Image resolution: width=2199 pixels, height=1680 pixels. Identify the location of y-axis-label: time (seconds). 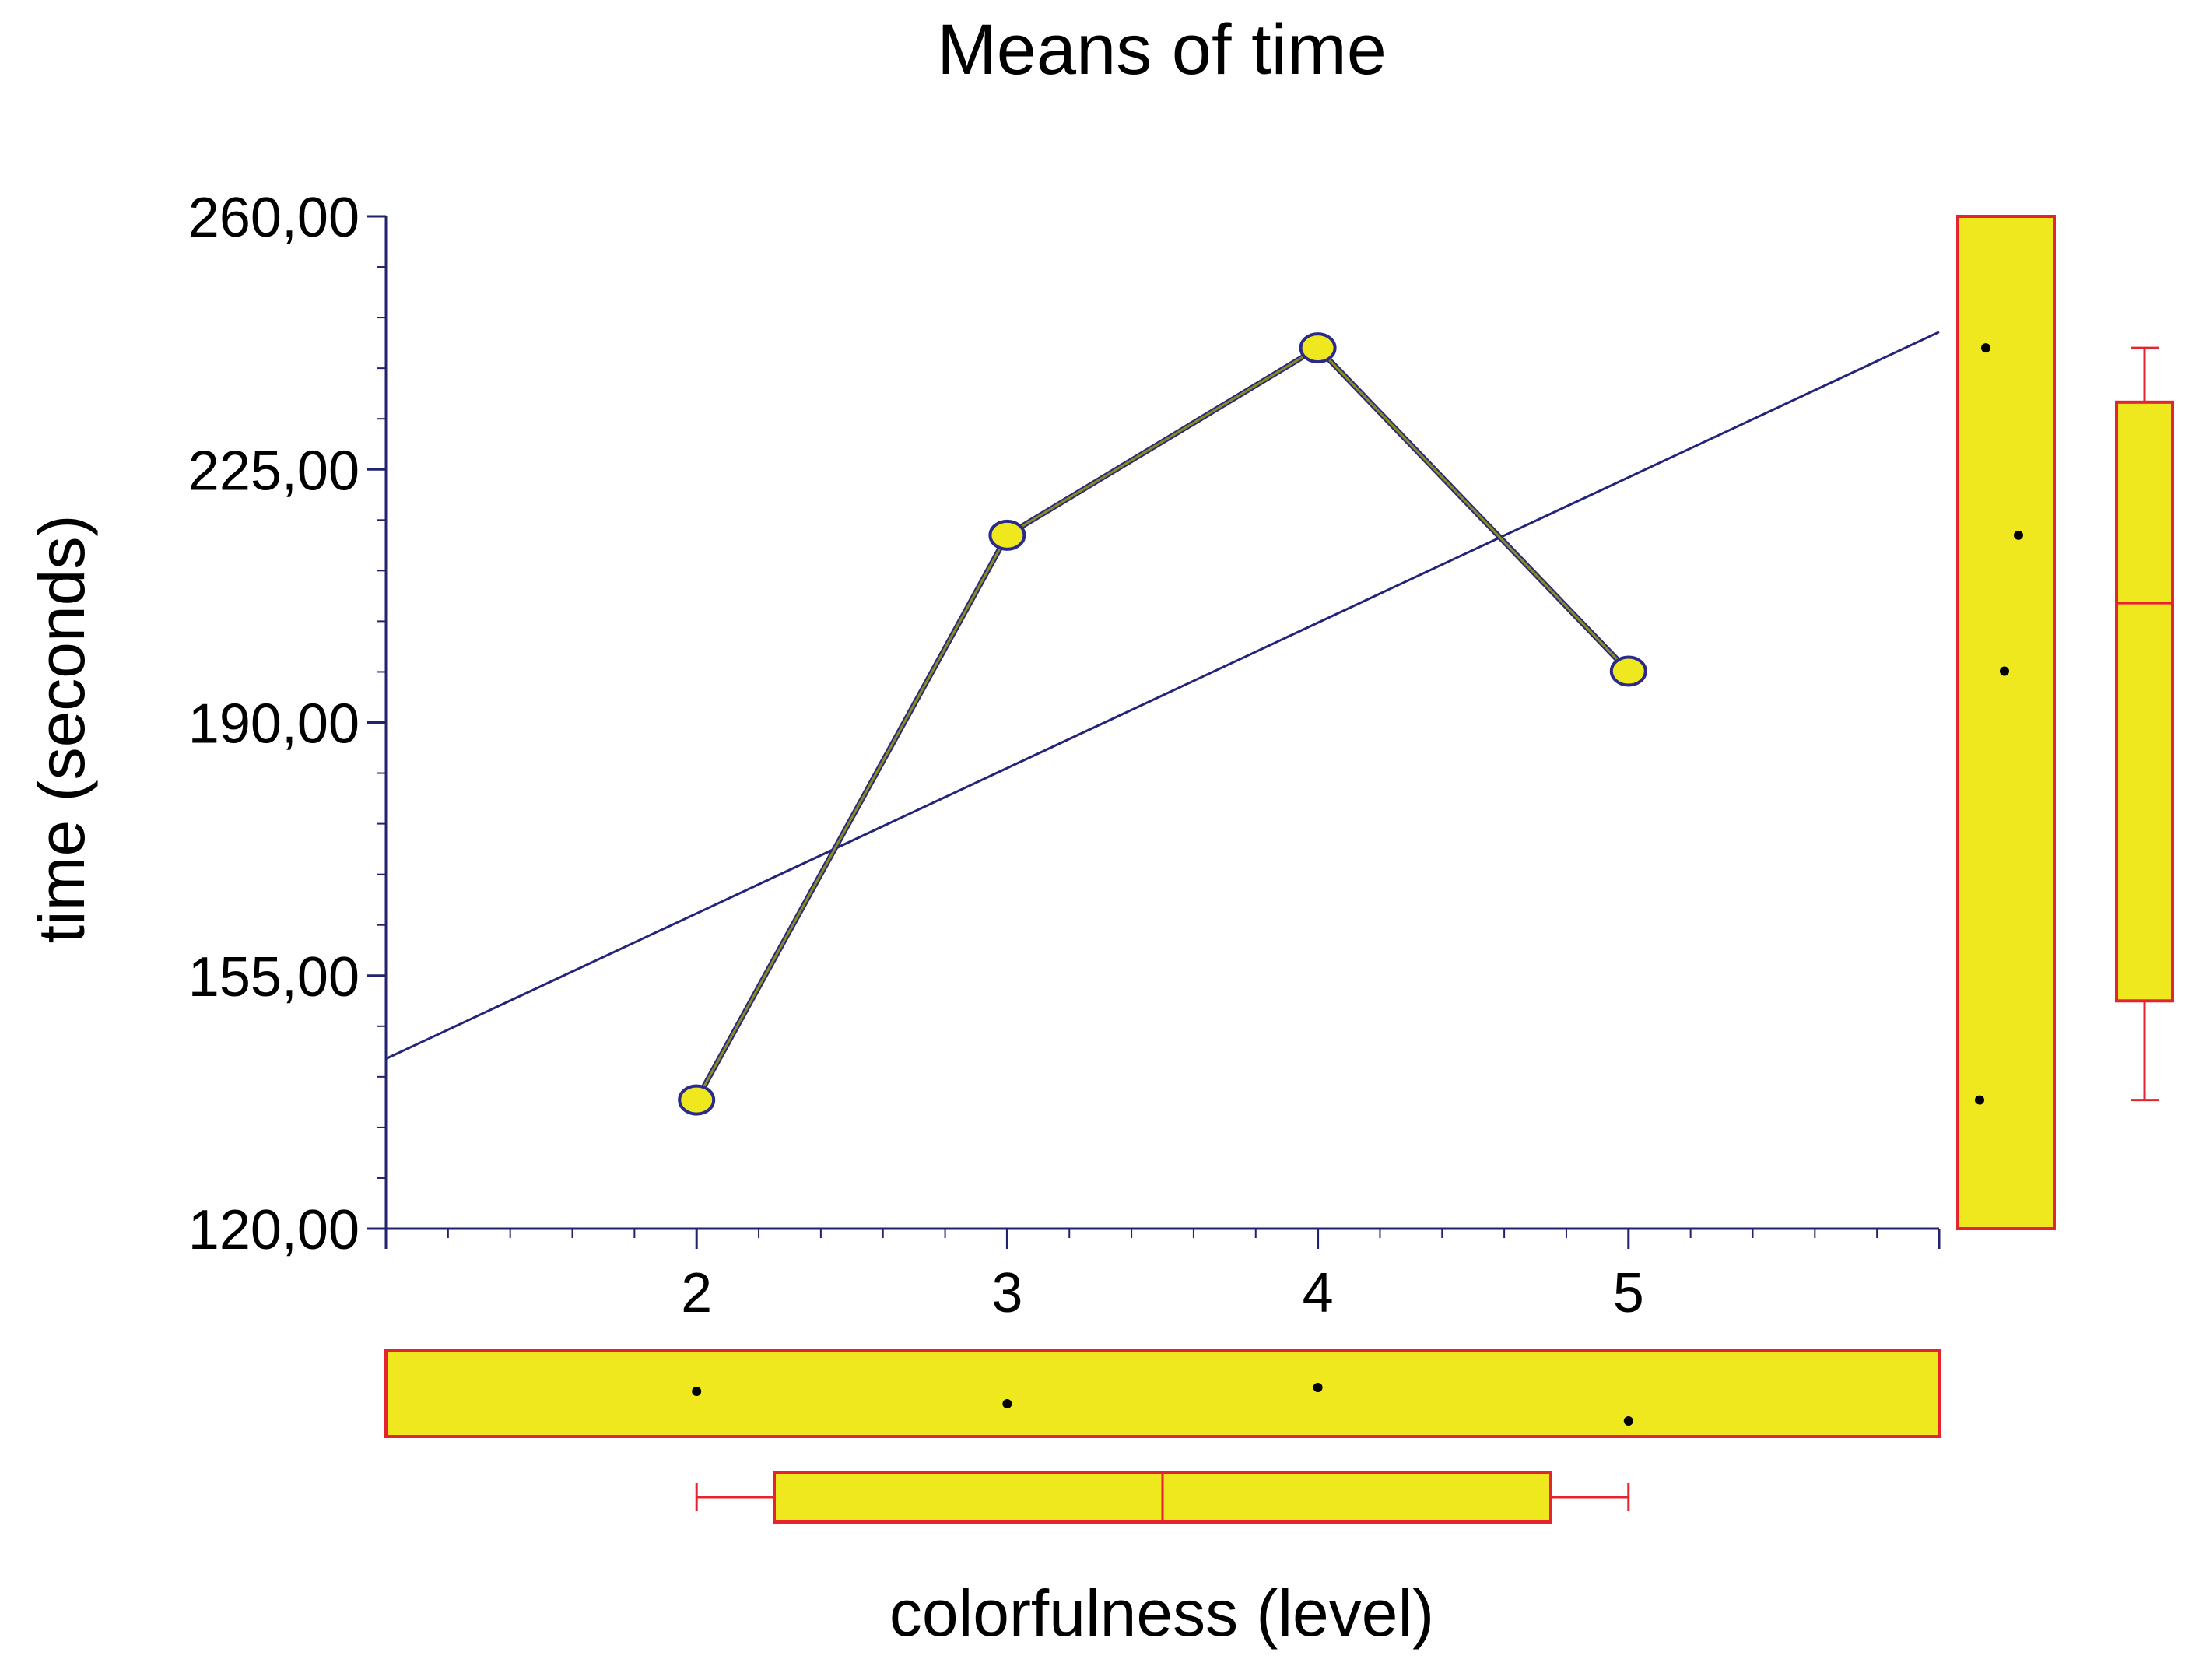
(61, 729).